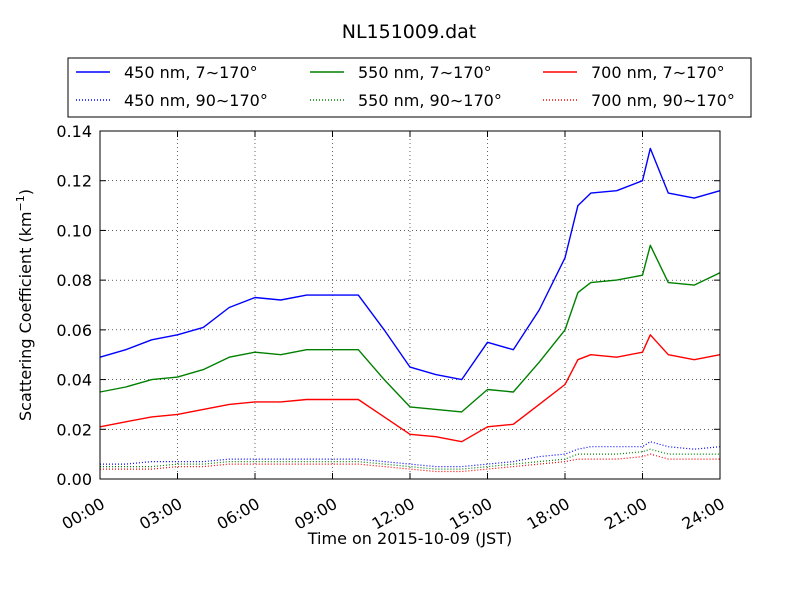 The height and width of the screenshot is (600, 800). Describe the element at coordinates (74, 280) in the screenshot. I see `y-tick-label: 0.08` at that location.